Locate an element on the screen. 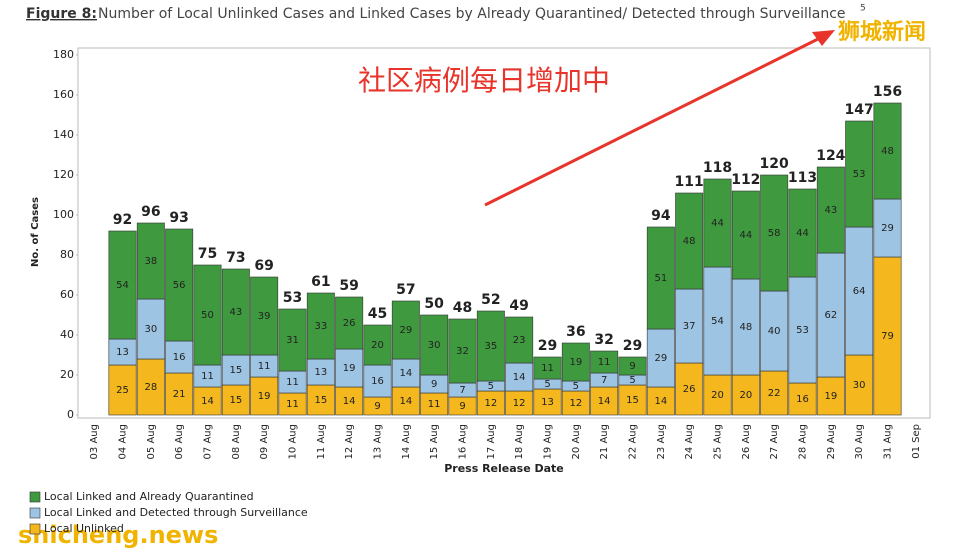  x-tick-label: 22 Aug is located at coordinates (633, 441).